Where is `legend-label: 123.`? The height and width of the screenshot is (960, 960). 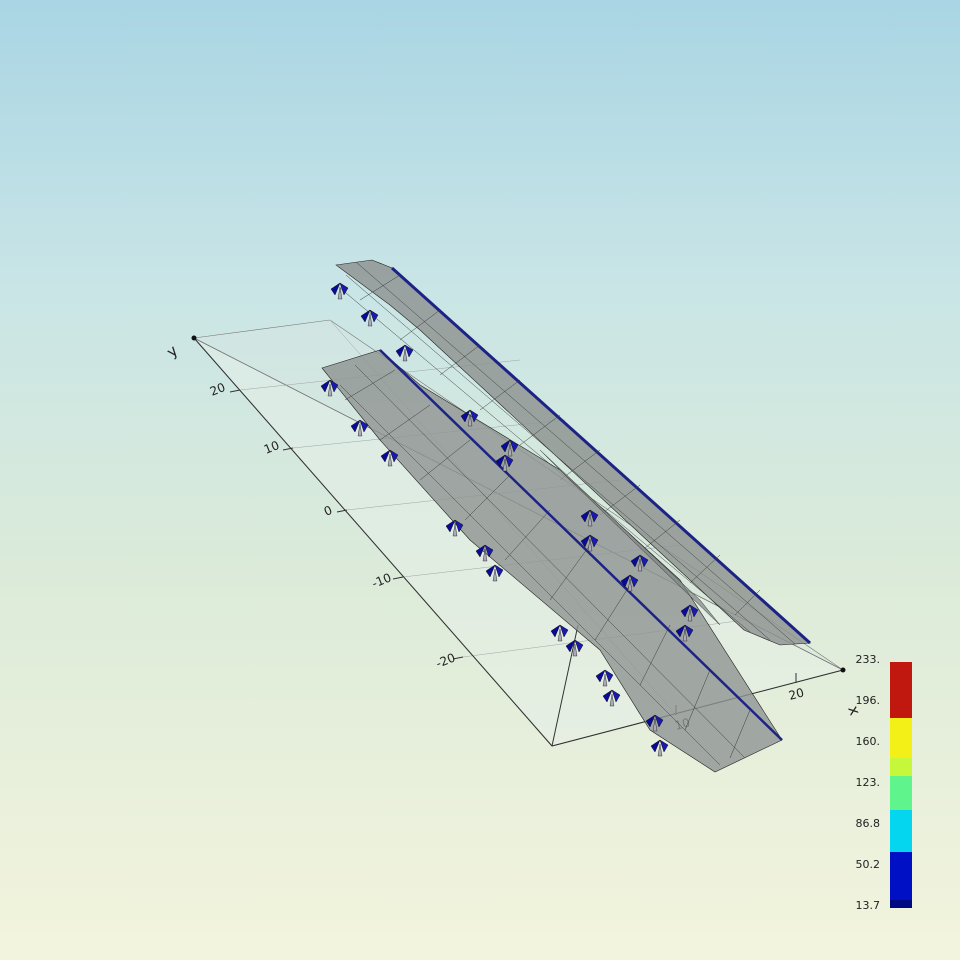
legend-label: 123. is located at coordinates (868, 782).